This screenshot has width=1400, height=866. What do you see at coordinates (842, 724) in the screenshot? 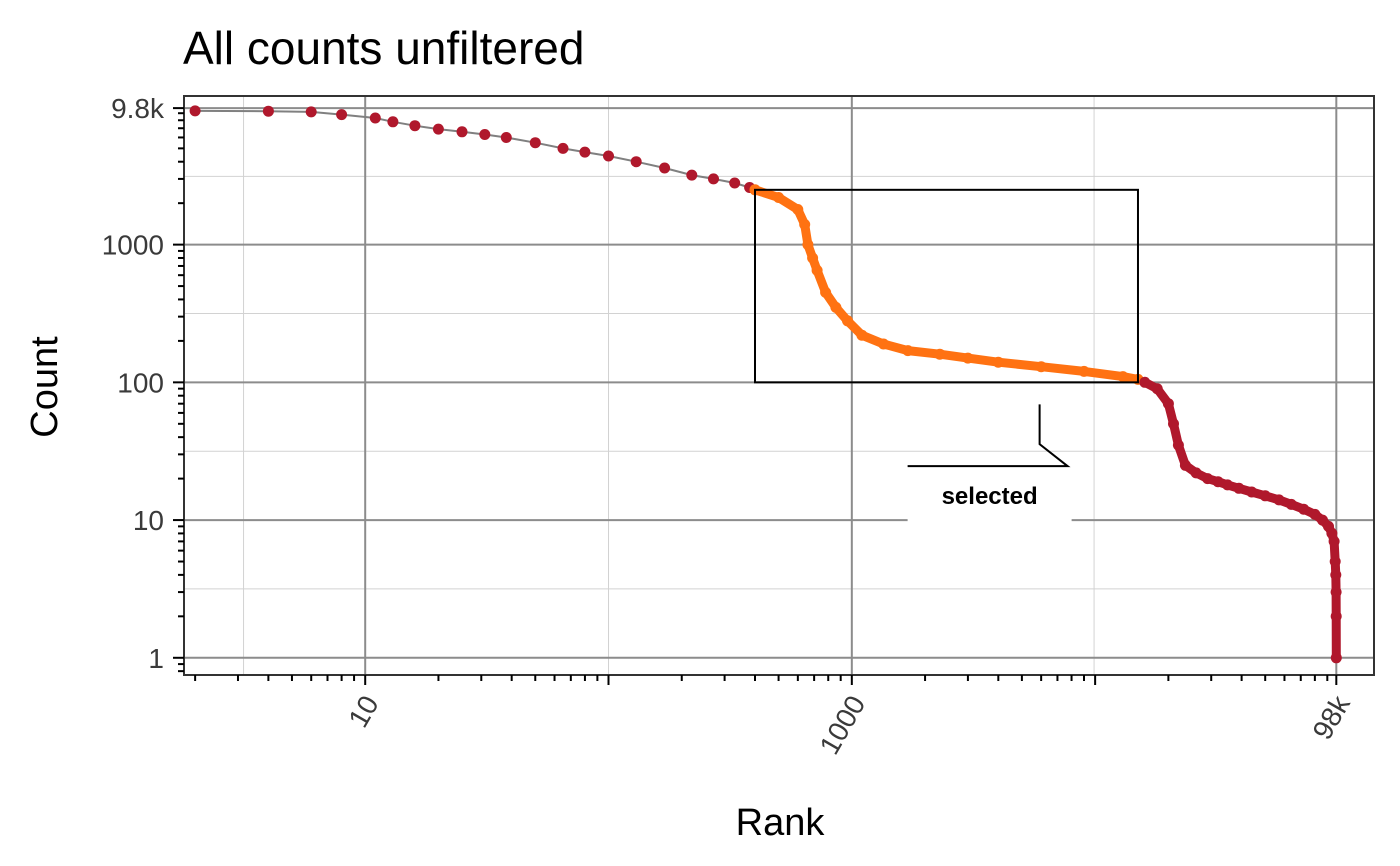
I see `x-tick-label: 1000` at bounding box center [842, 724].